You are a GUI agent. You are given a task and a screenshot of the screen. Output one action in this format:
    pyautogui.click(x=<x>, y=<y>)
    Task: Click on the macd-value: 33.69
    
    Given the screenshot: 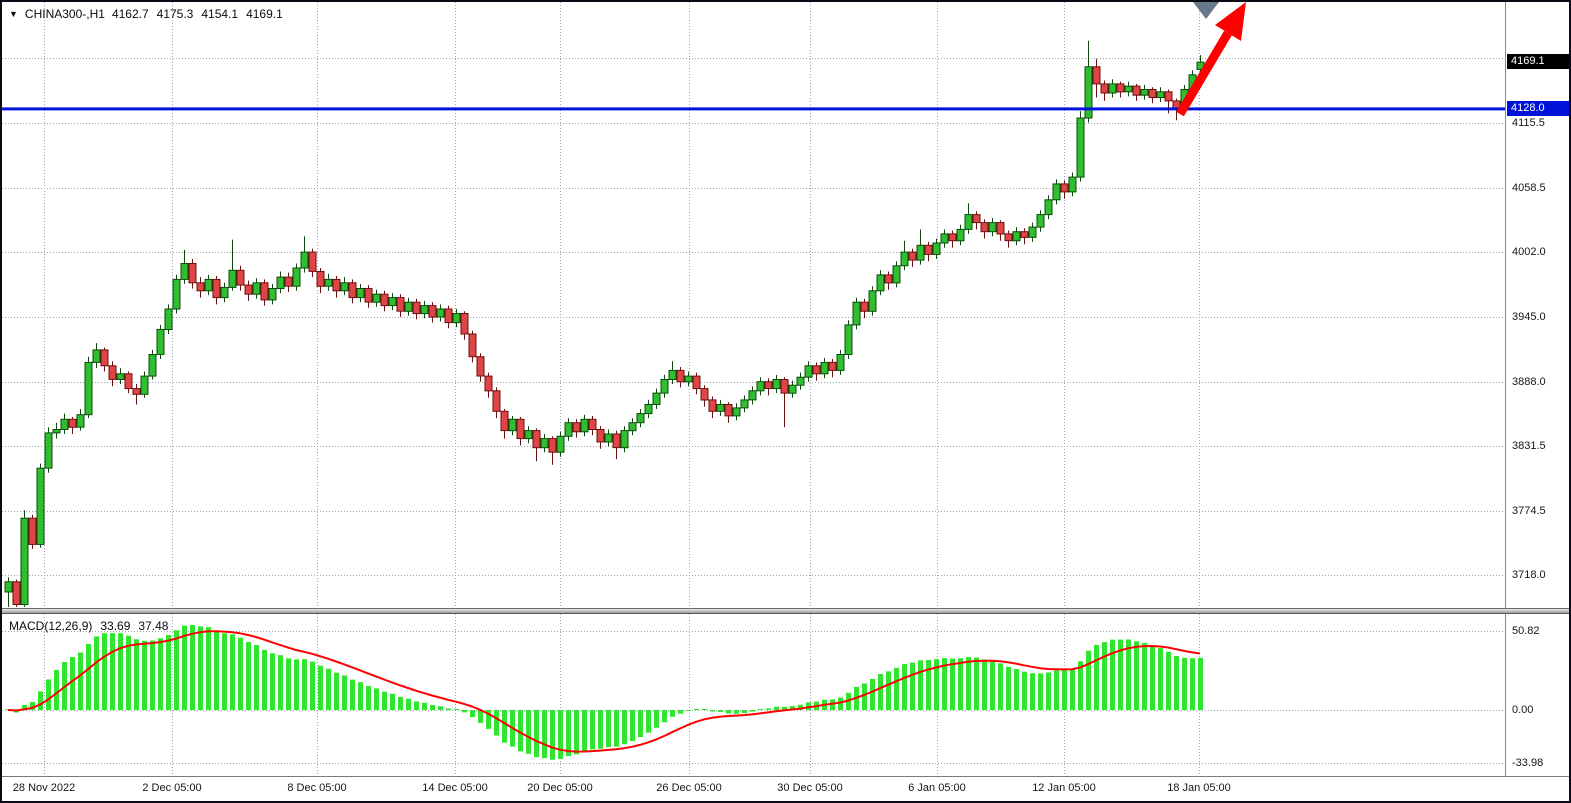 What is the action you would take?
    pyautogui.click(x=115, y=626)
    